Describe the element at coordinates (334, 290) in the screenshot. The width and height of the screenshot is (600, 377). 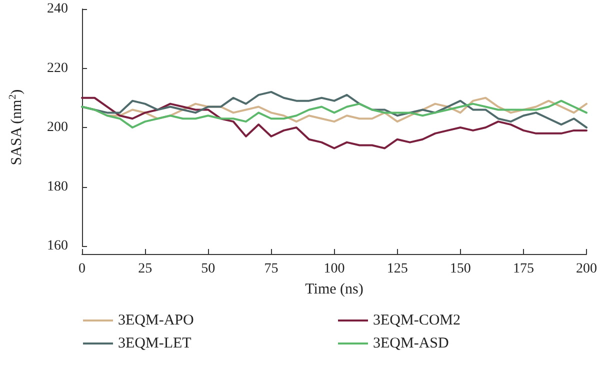
I see `x-axis-title: Time (ns)` at that location.